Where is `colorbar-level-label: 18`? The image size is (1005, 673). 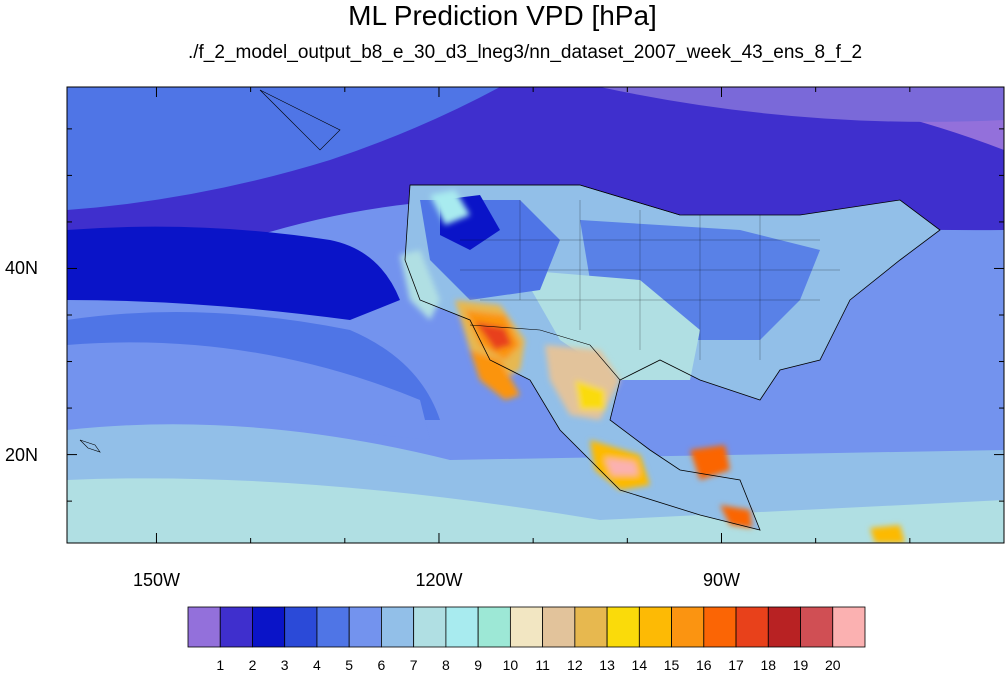 colorbar-level-label: 18 is located at coordinates (768, 665).